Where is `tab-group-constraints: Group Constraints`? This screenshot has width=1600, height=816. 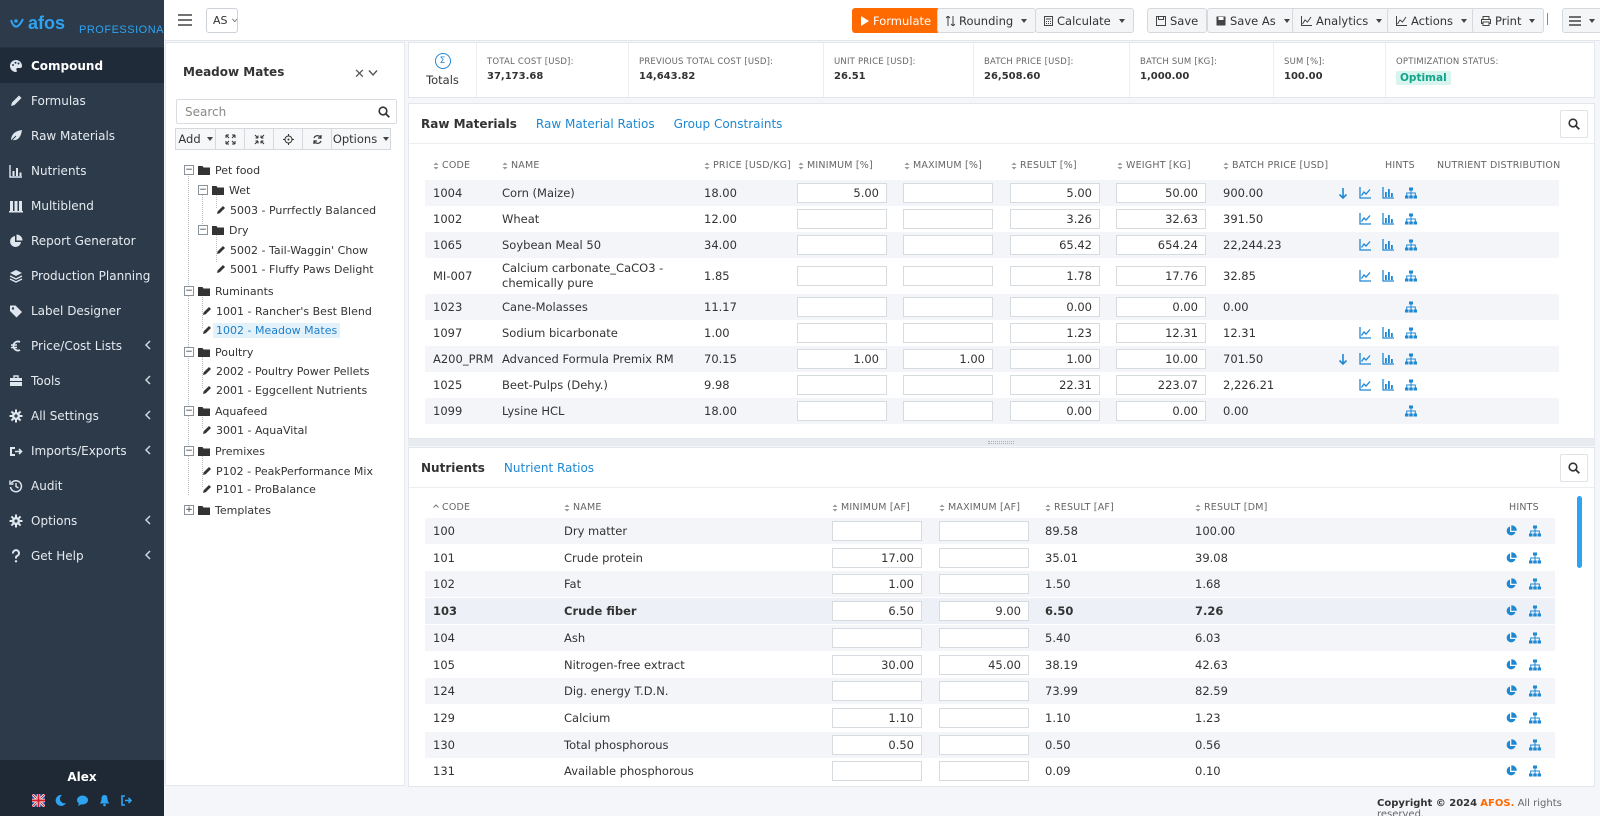 tab-group-constraints: Group Constraints is located at coordinates (728, 123).